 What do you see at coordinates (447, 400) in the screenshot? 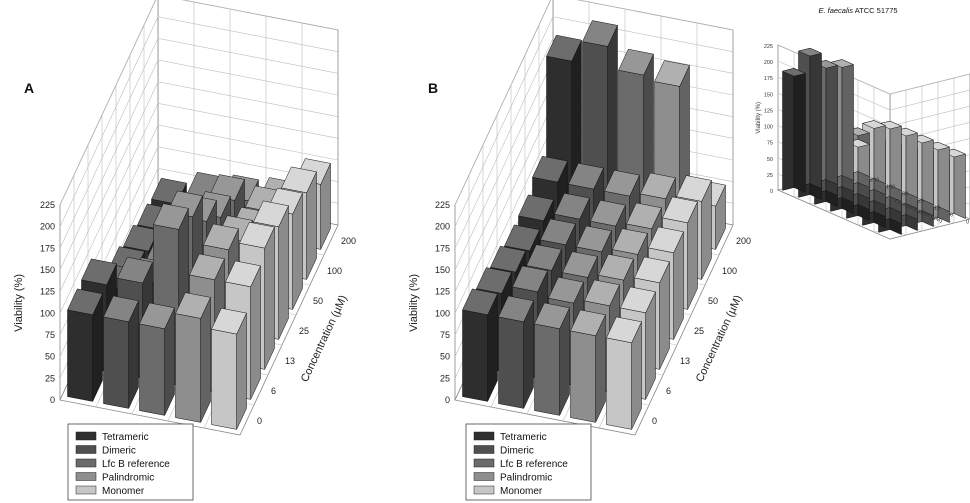
I see `panel-b-ytick-label: 0` at bounding box center [447, 400].